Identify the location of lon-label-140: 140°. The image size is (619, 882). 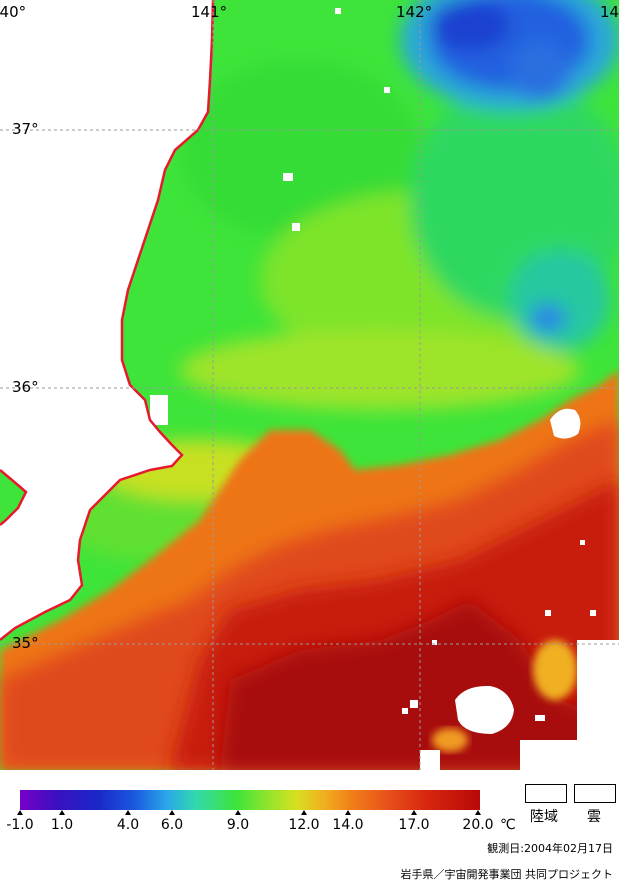
(13, 12).